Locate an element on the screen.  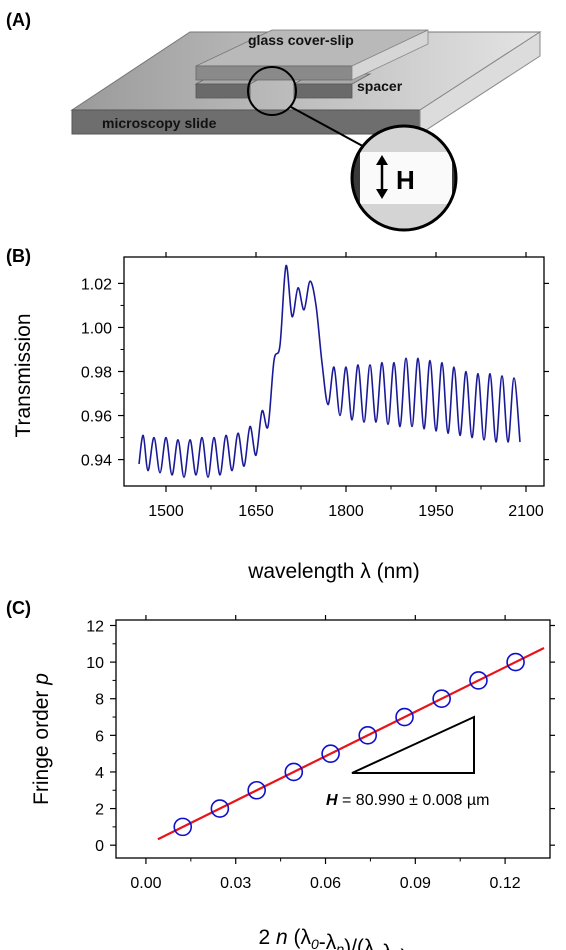
x-tick-label: 0.06 is located at coordinates (325, 883).